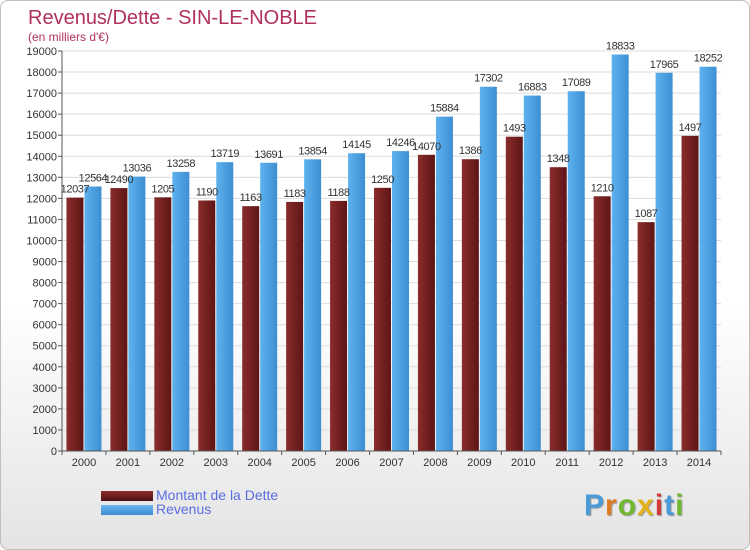 Image resolution: width=750 pixels, height=550 pixels. I want to click on y-tick-label: 2000, so click(45, 410).